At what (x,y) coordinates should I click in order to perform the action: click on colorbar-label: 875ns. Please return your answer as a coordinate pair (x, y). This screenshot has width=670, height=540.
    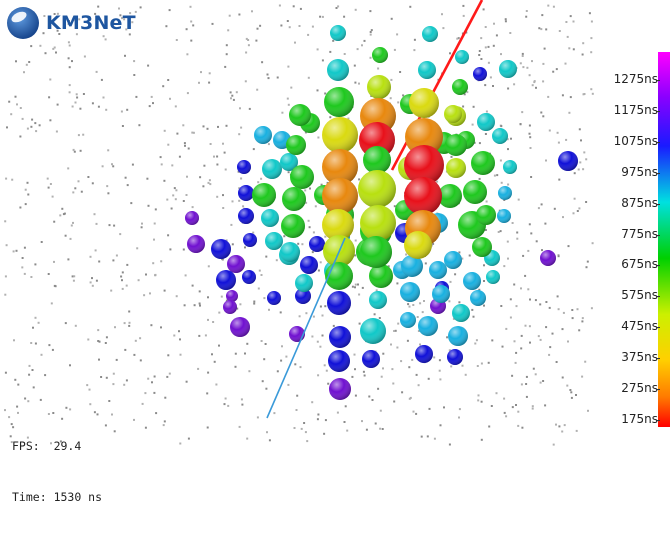
    Looking at the image, I should click on (639, 202).